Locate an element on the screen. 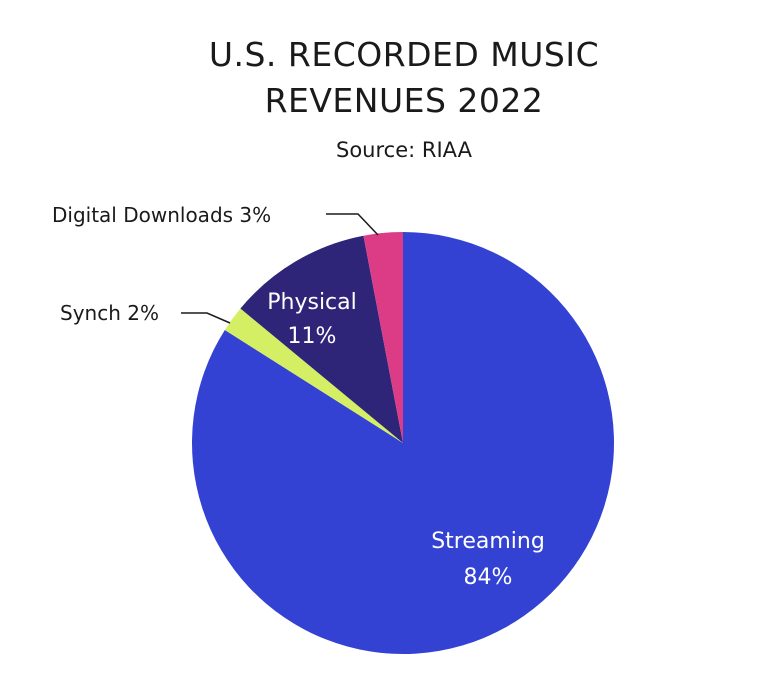 This screenshot has width=768, height=695. slice-physical is located at coordinates (321, 339).